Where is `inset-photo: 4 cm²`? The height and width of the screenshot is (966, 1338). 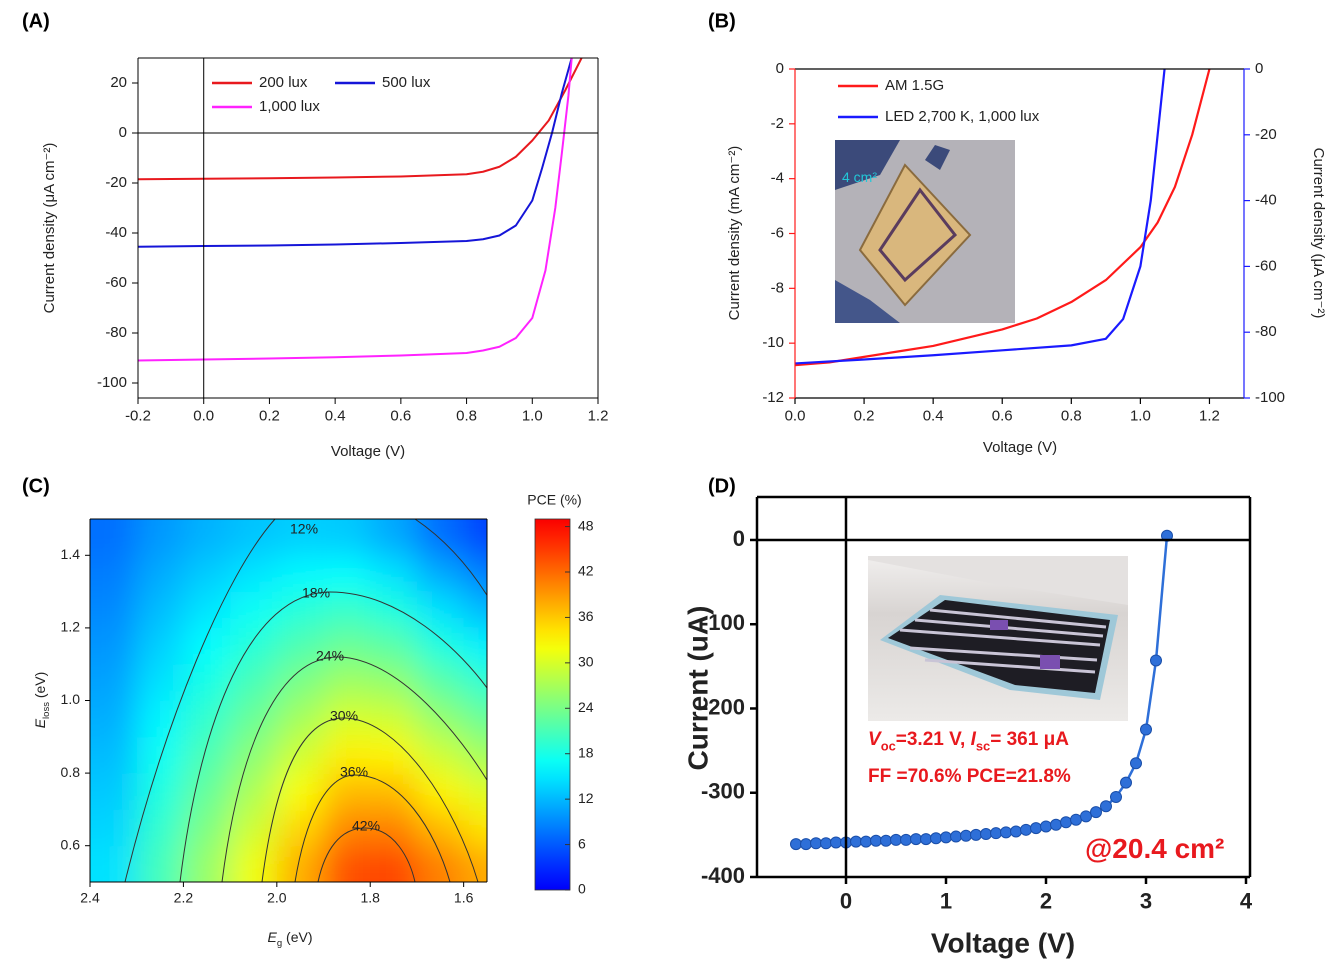 inset-photo: 4 cm² is located at coordinates (925, 231).